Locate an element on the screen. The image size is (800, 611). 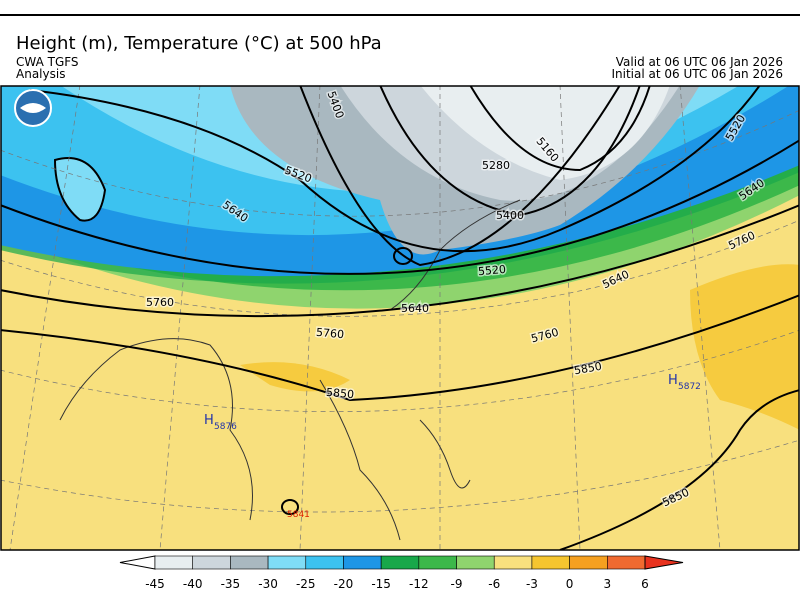
low-value: 5841 is located at coordinates (298, 515).